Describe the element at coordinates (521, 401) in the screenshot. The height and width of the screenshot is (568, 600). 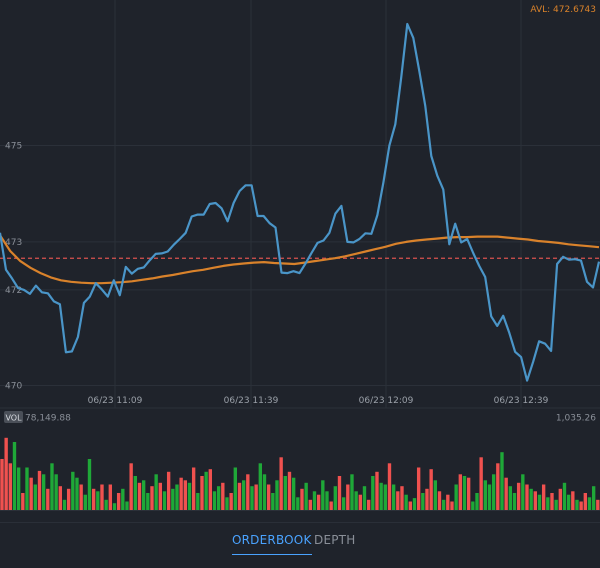
I see `x-tick-label: 06/23 12:39` at that location.